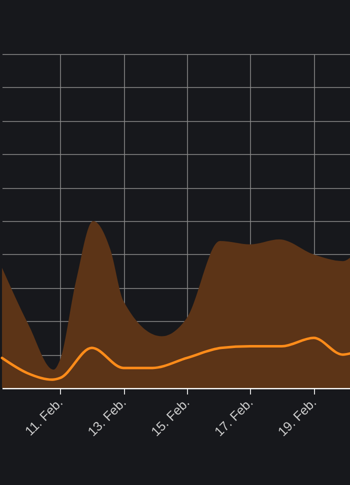  Describe the element at coordinates (170, 417) in the screenshot. I see `x-tick-label: 15. Feb.` at that location.